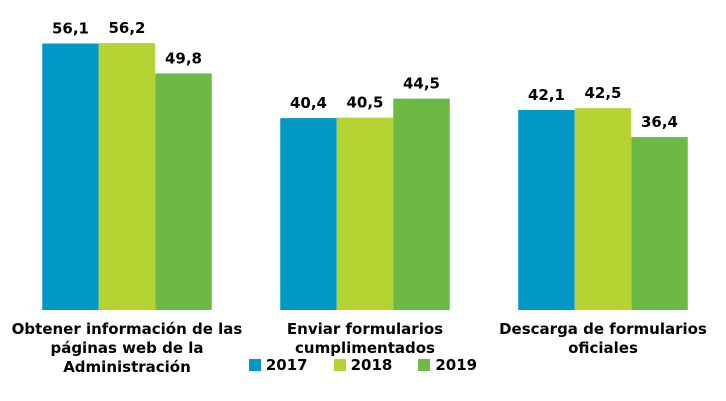 The width and height of the screenshot is (726, 401). Describe the element at coordinates (365, 338) in the screenshot. I see `x-tick-label: Enviar formularios cumplimentados` at that location.